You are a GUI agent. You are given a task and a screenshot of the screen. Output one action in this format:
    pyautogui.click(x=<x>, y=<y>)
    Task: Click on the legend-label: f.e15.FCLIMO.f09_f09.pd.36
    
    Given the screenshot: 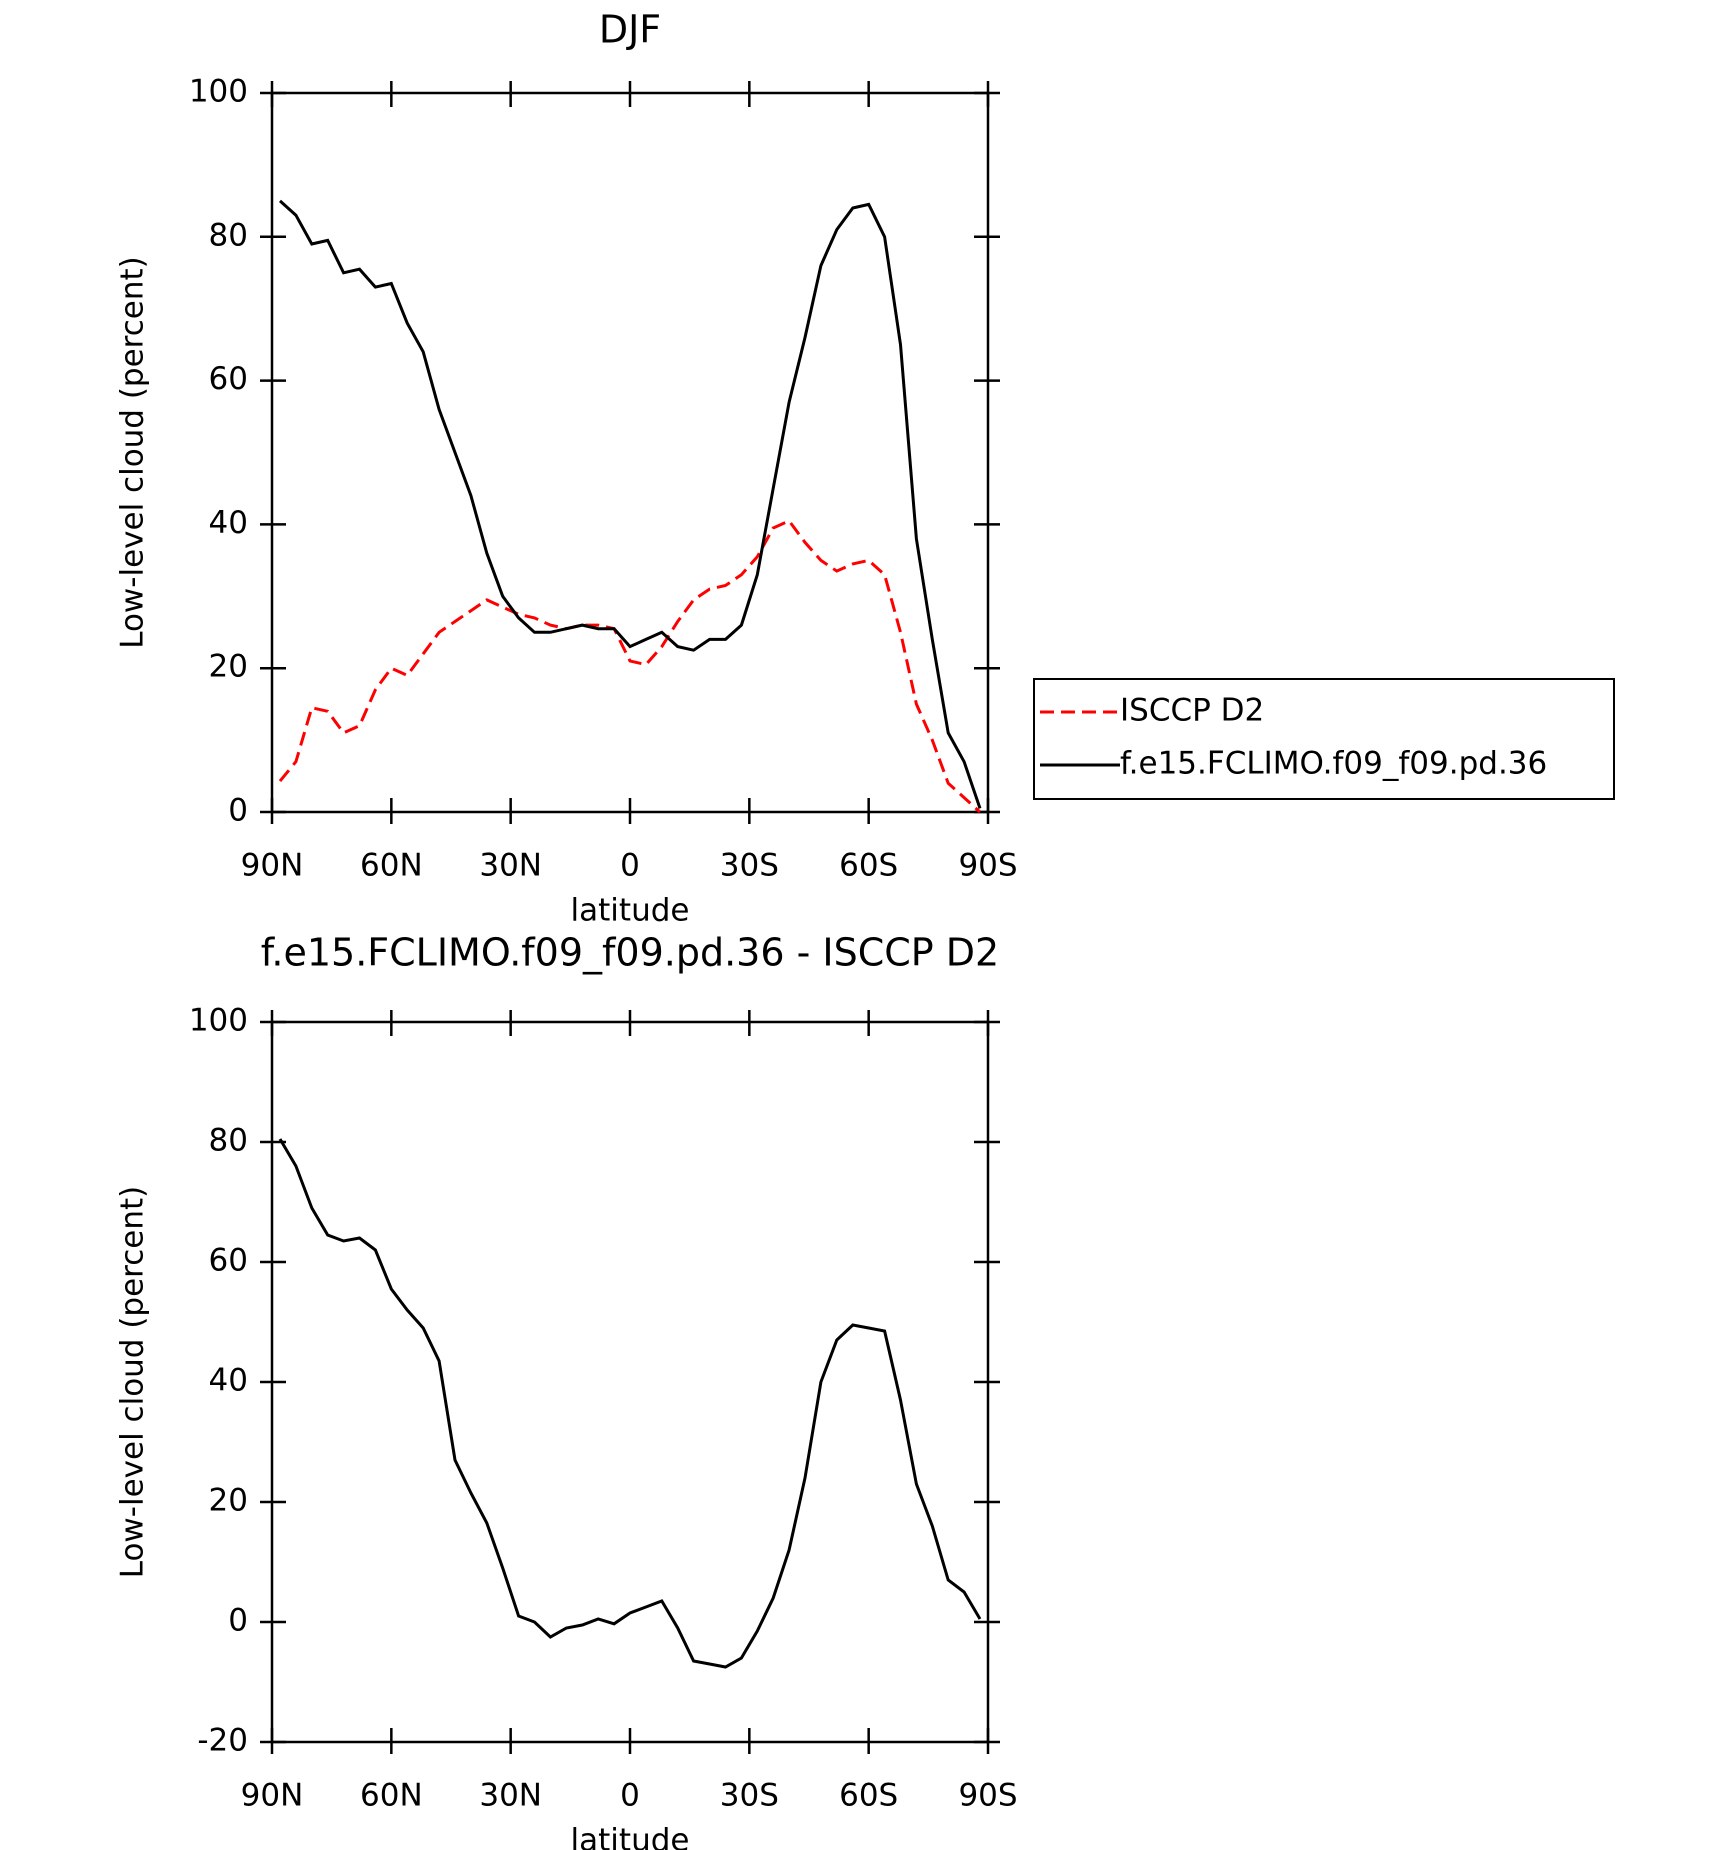 What is the action you would take?
    pyautogui.click(x=1333, y=764)
    